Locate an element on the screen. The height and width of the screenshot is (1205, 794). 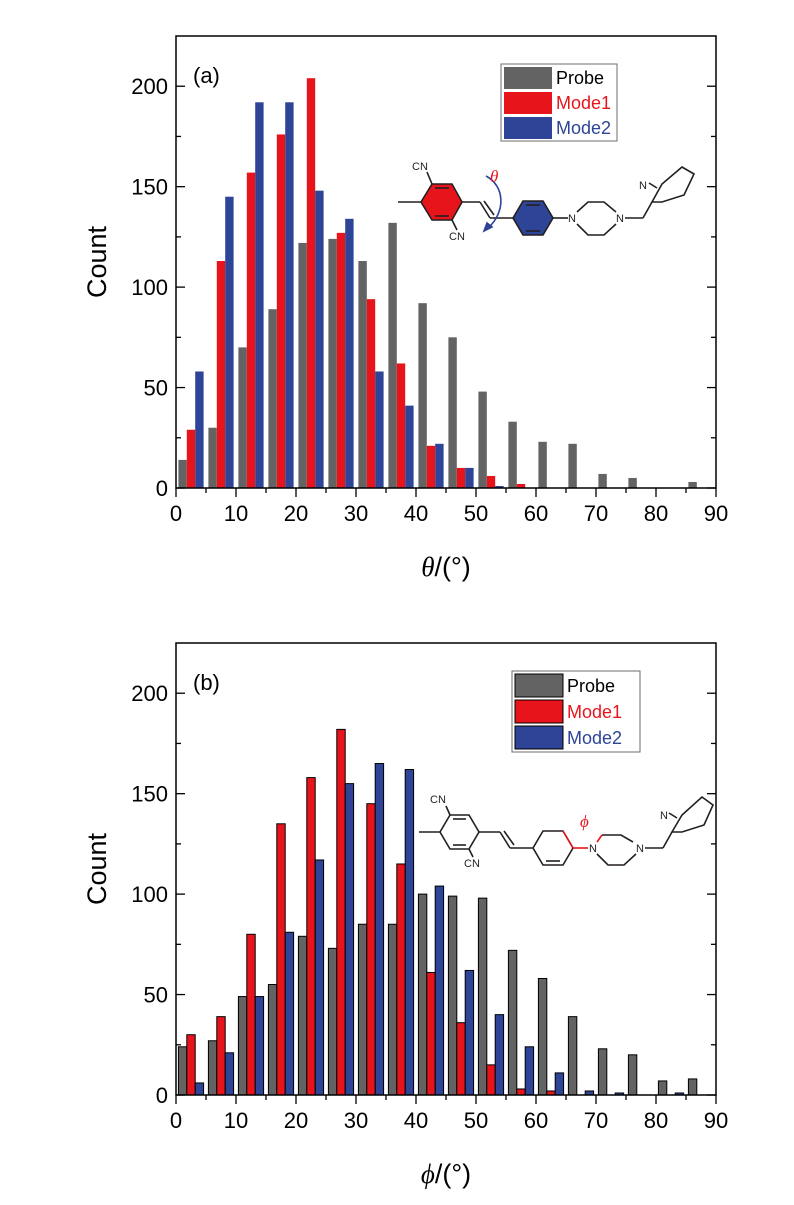
legend-label-mode1-a: Mode1 is located at coordinates (583, 103).